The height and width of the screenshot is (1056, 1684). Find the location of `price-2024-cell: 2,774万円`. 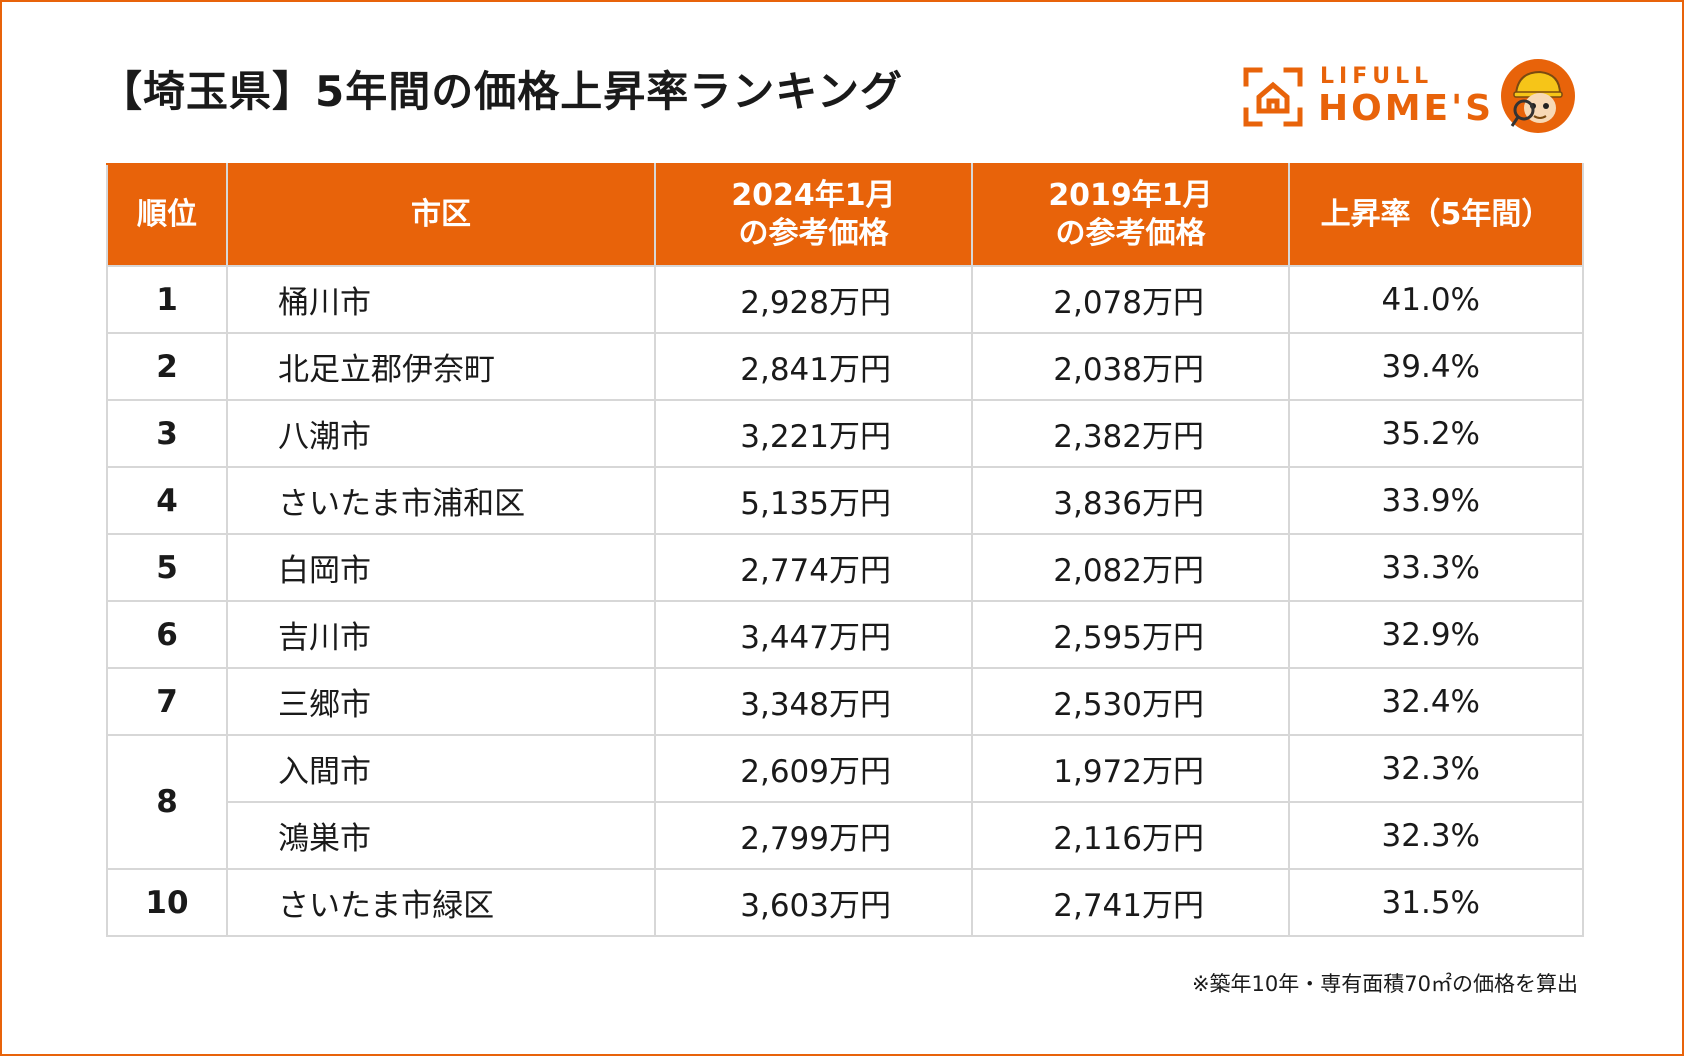

price-2024-cell: 2,774万円 is located at coordinates (813, 567).